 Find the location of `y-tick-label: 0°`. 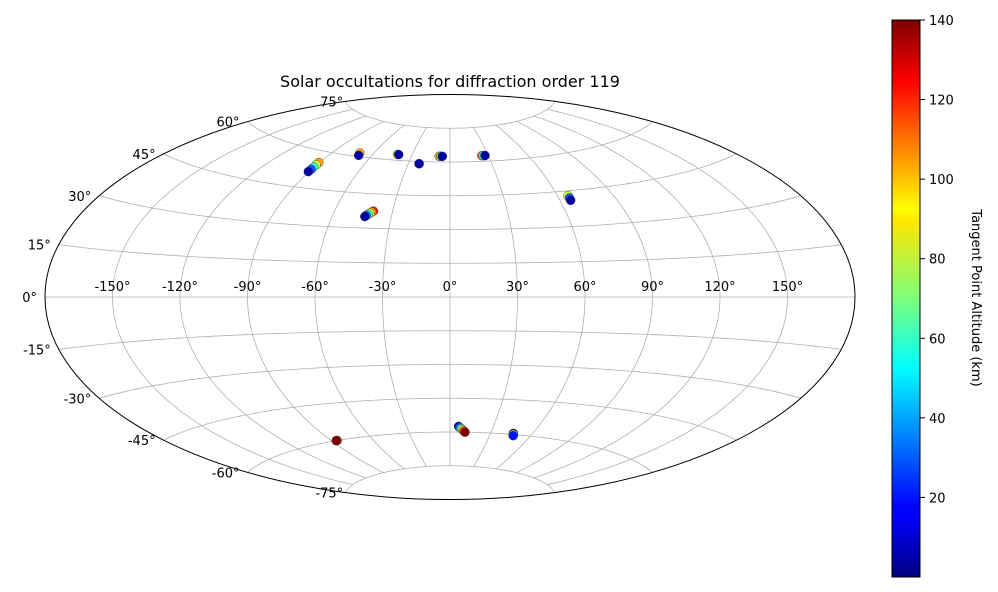

y-tick-label: 0° is located at coordinates (29, 298).